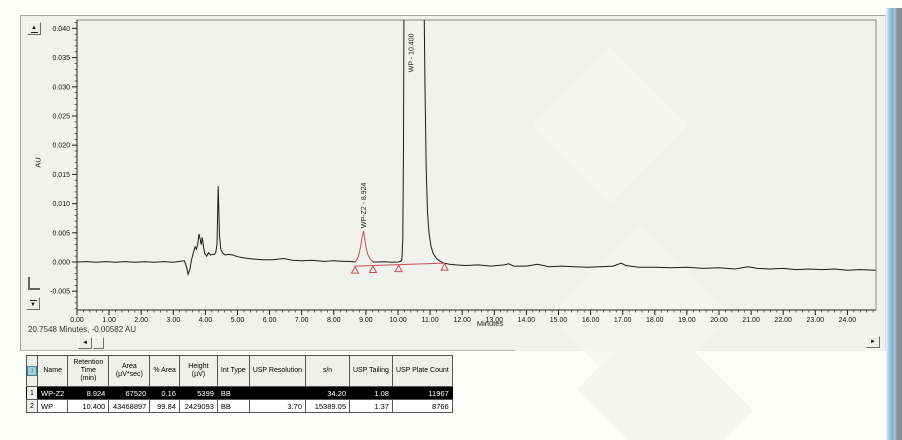  Describe the element at coordinates (32, 393) in the screenshot. I see `row-number-cell: 1` at that location.